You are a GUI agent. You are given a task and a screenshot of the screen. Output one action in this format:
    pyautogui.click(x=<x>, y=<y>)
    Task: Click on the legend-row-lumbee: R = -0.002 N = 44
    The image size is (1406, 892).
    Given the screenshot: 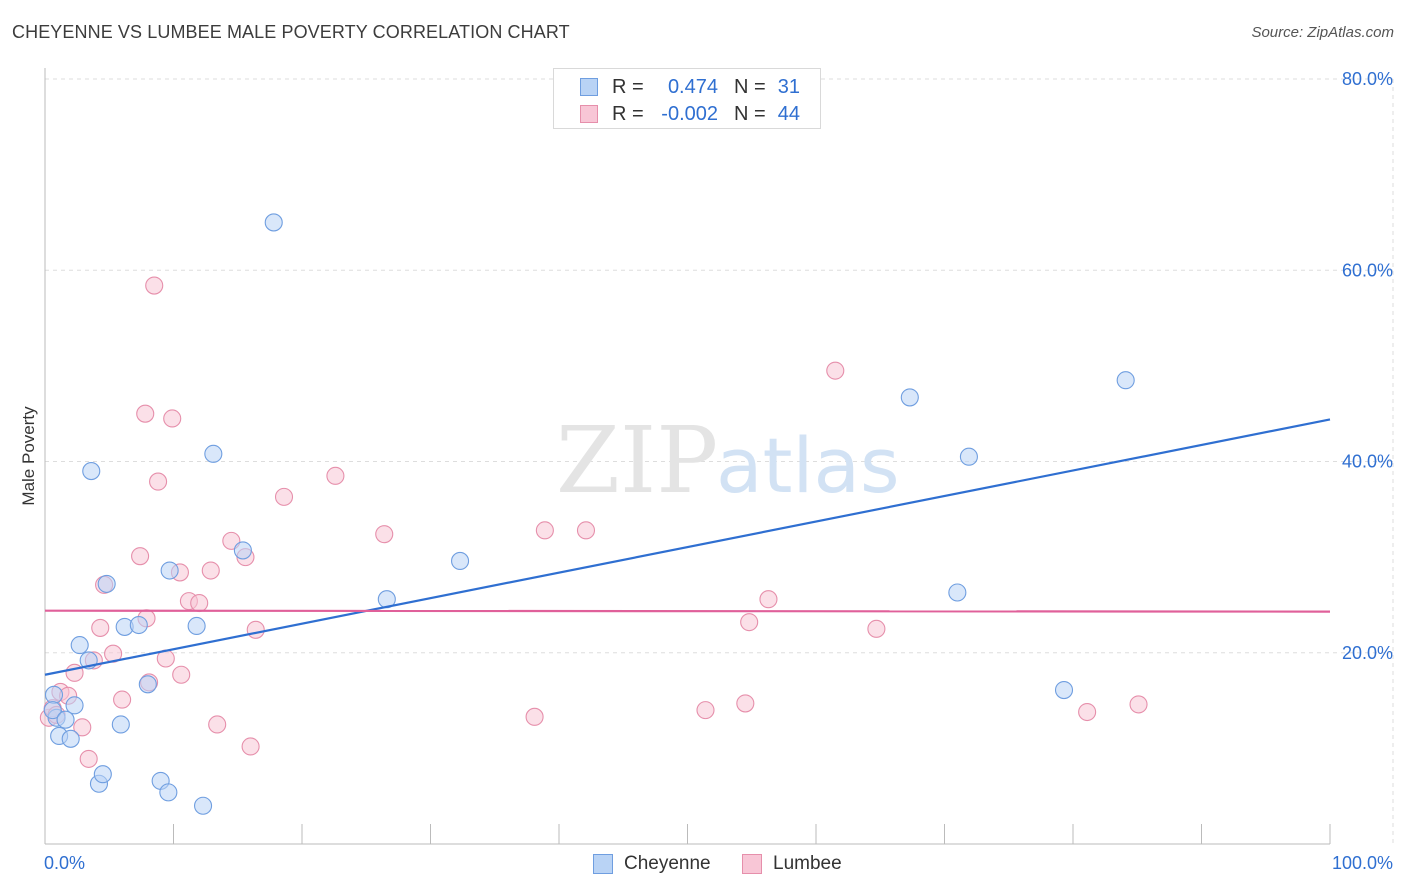 What is the action you would take?
    pyautogui.click(x=687, y=114)
    